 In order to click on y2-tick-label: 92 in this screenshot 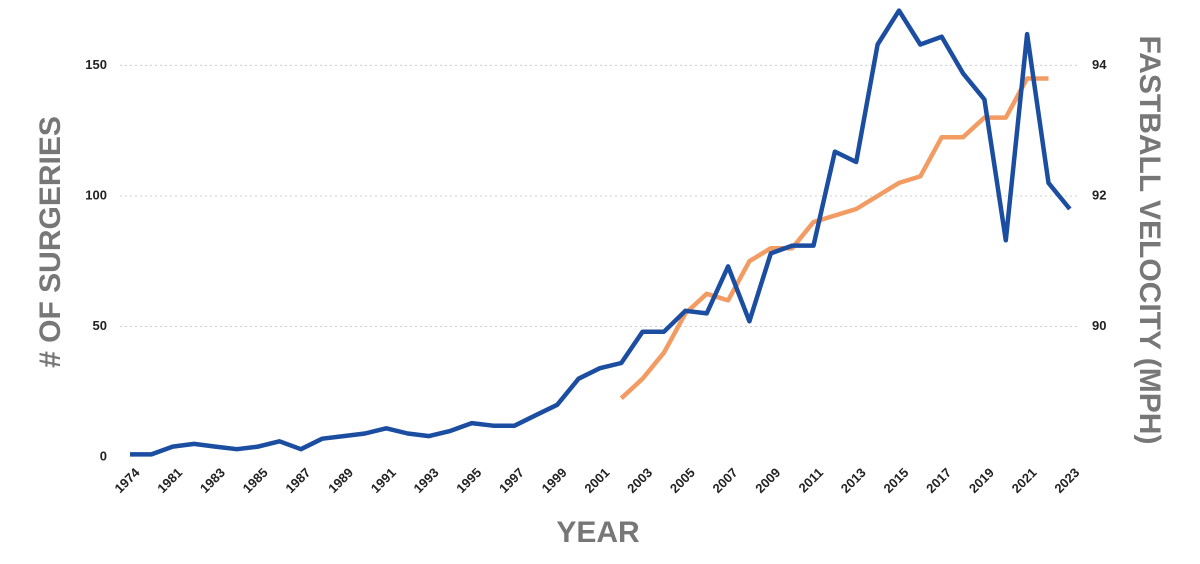, I will do `click(1099, 194)`.